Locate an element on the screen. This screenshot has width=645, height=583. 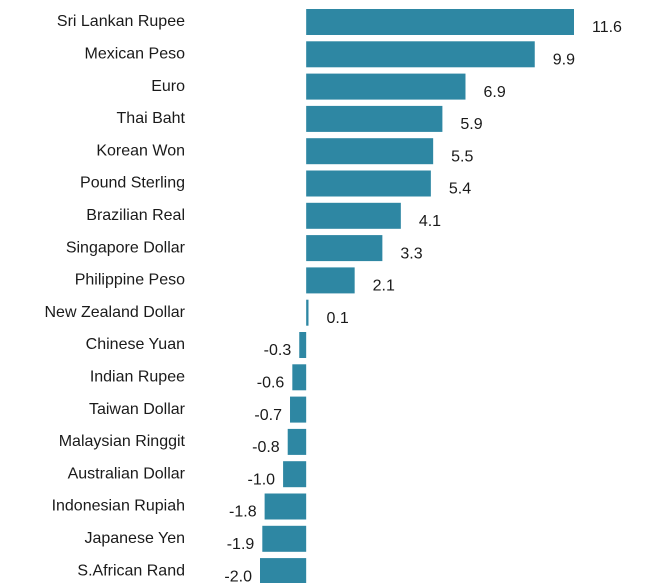
category-label: Indian Rupee is located at coordinates (137, 377).